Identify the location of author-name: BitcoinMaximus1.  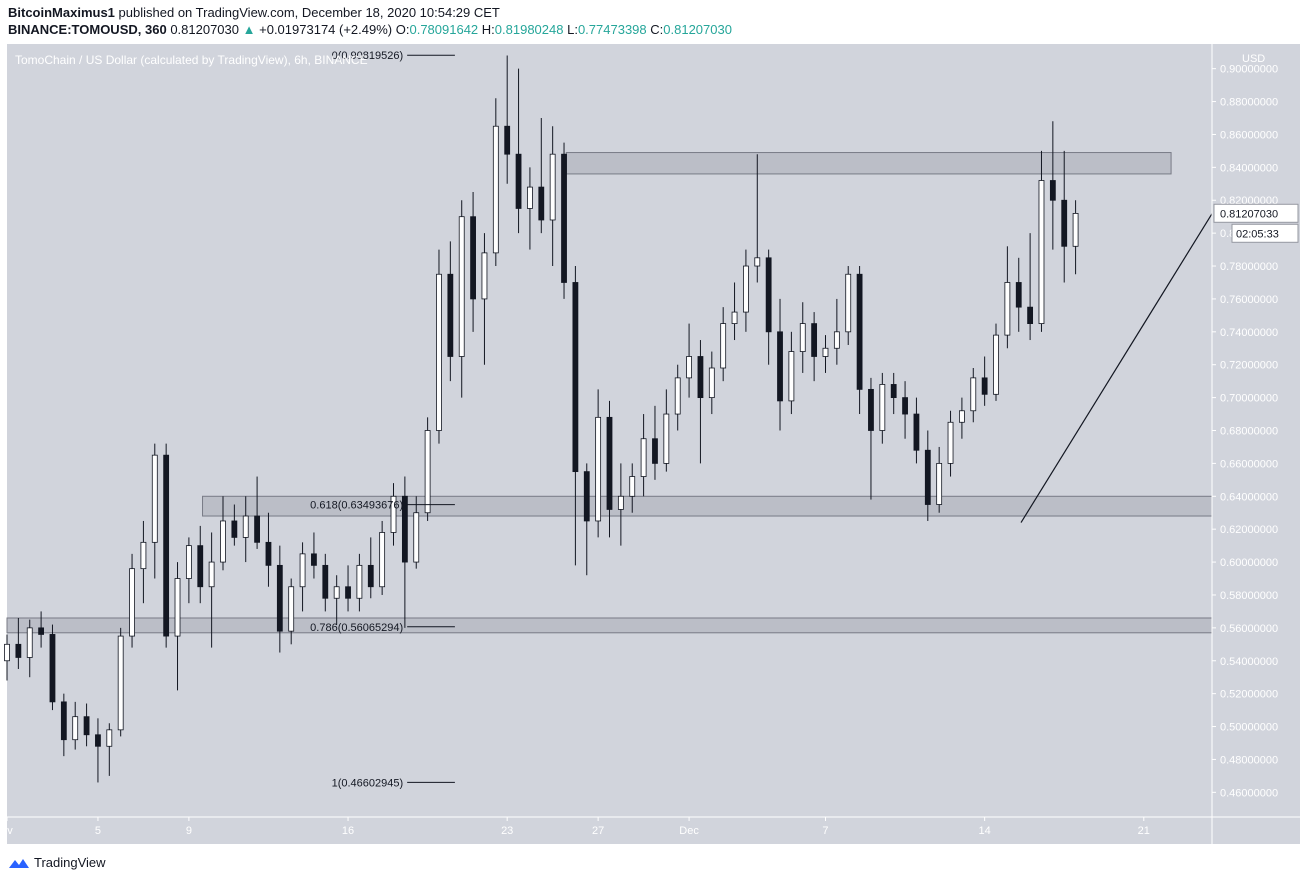
(61, 12).